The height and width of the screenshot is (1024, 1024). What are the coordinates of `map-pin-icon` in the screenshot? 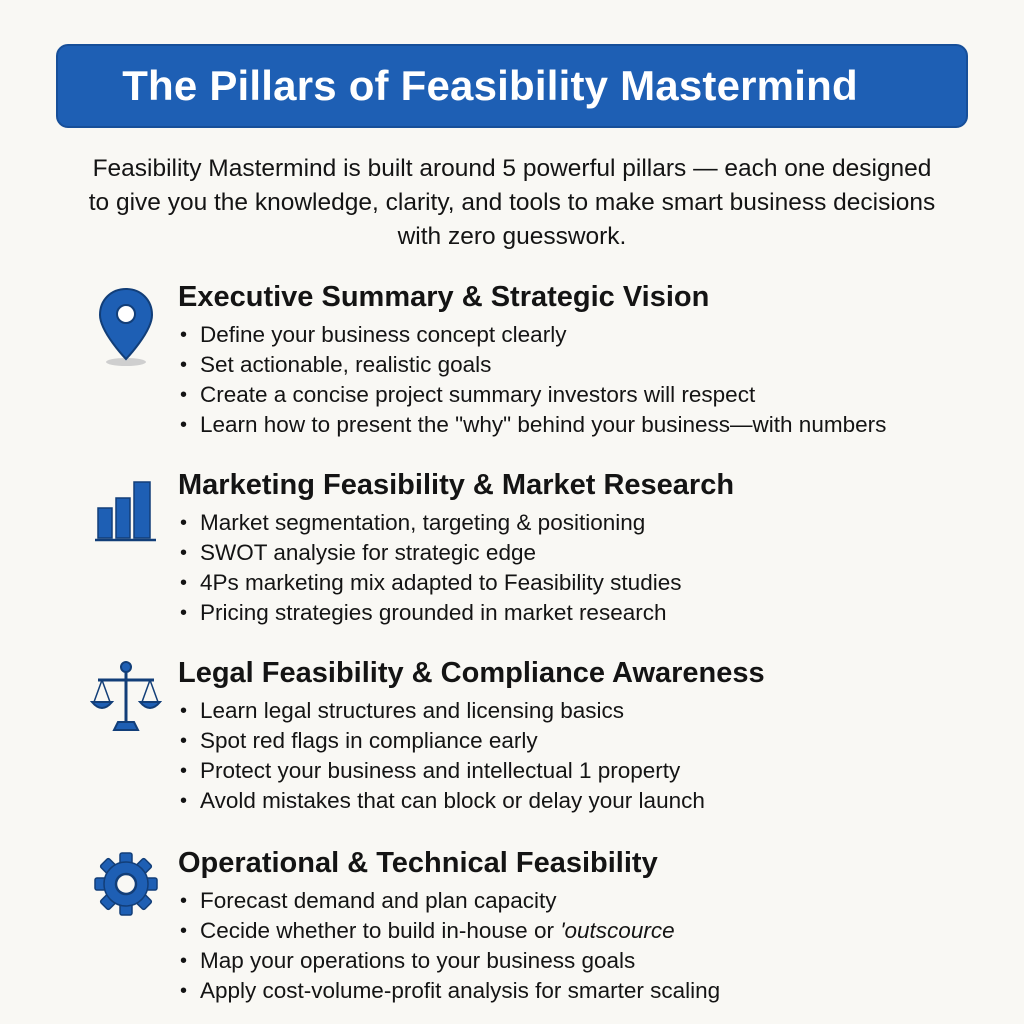 It's located at (126, 326).